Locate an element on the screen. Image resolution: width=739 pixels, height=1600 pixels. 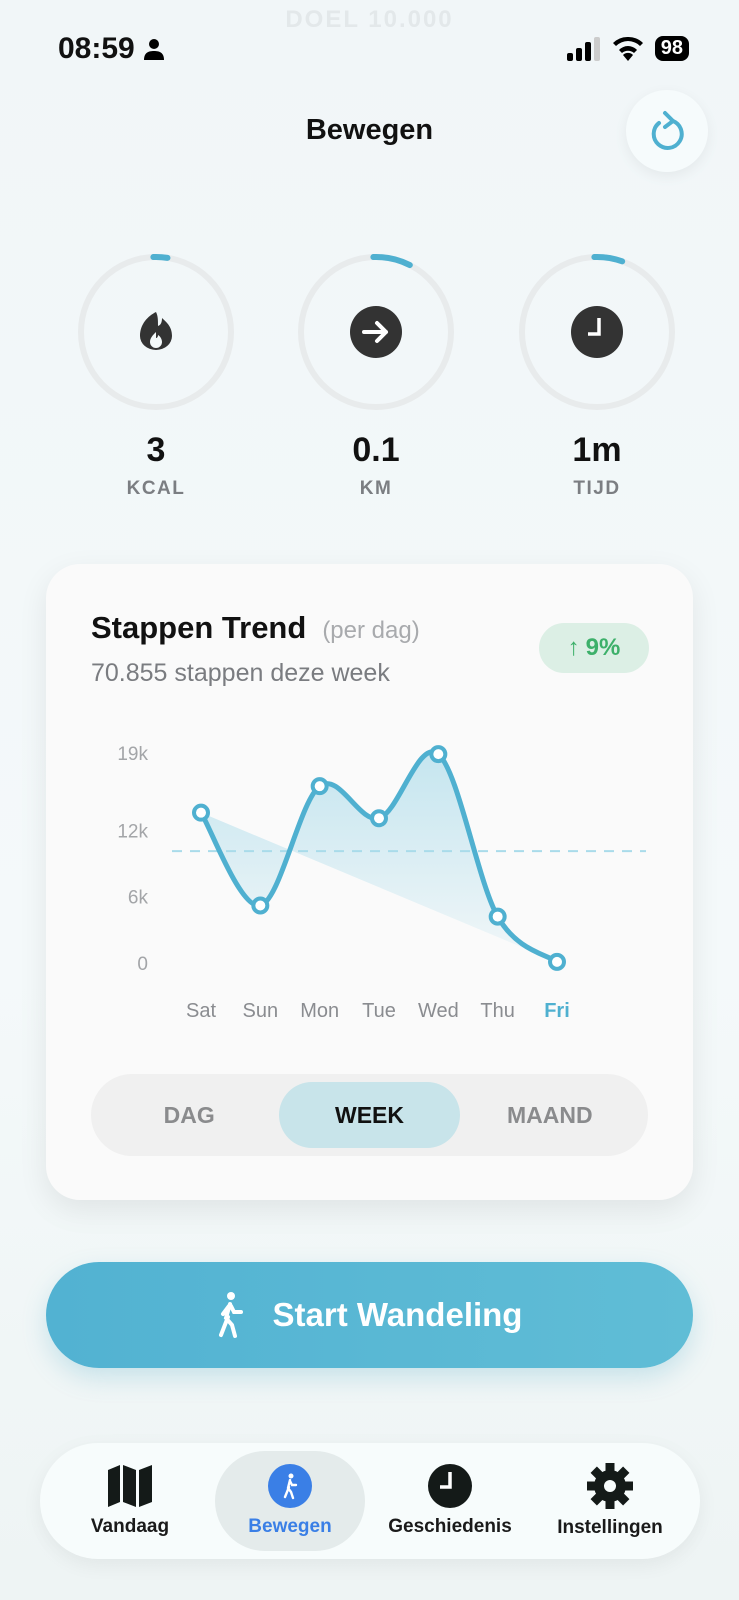
stat-label: KCAL is located at coordinates (156, 488).